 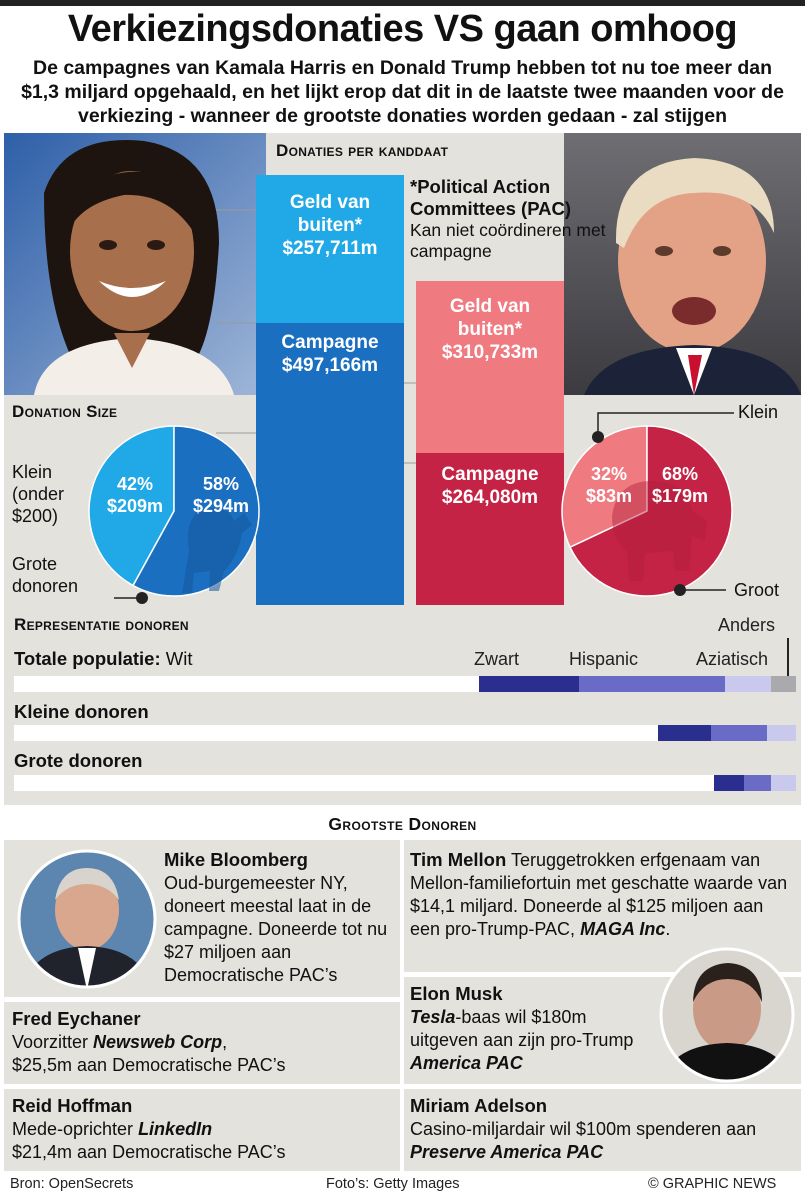 What do you see at coordinates (87, 919) in the screenshot?
I see `bloomberg-photo` at bounding box center [87, 919].